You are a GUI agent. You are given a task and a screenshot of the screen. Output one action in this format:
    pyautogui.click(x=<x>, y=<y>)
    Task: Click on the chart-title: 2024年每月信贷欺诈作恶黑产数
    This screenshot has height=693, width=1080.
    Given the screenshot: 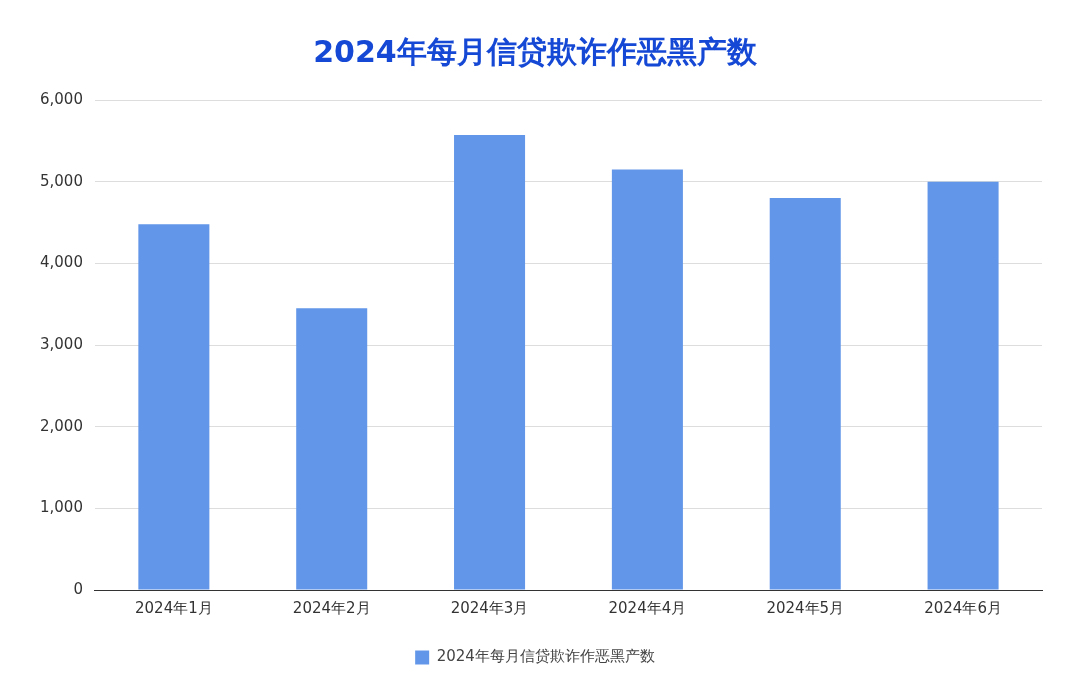 What is the action you would take?
    pyautogui.click(x=535, y=51)
    